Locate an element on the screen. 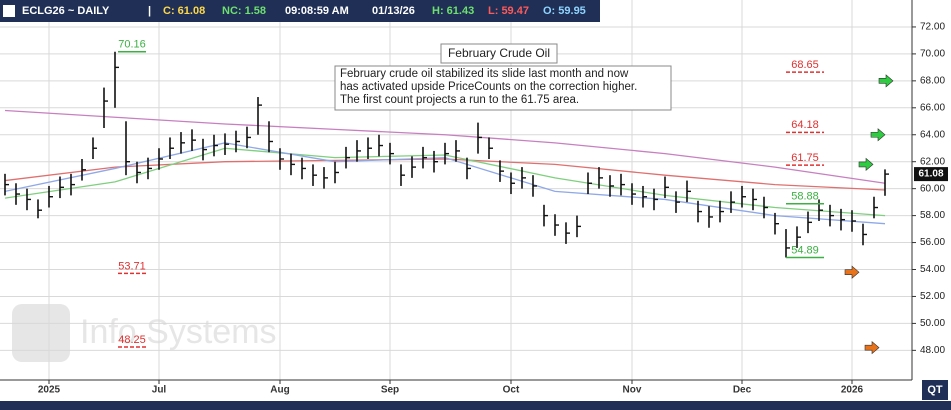 The width and height of the screenshot is (951, 410). chart-title: February Crude Oil is located at coordinates (499, 53).